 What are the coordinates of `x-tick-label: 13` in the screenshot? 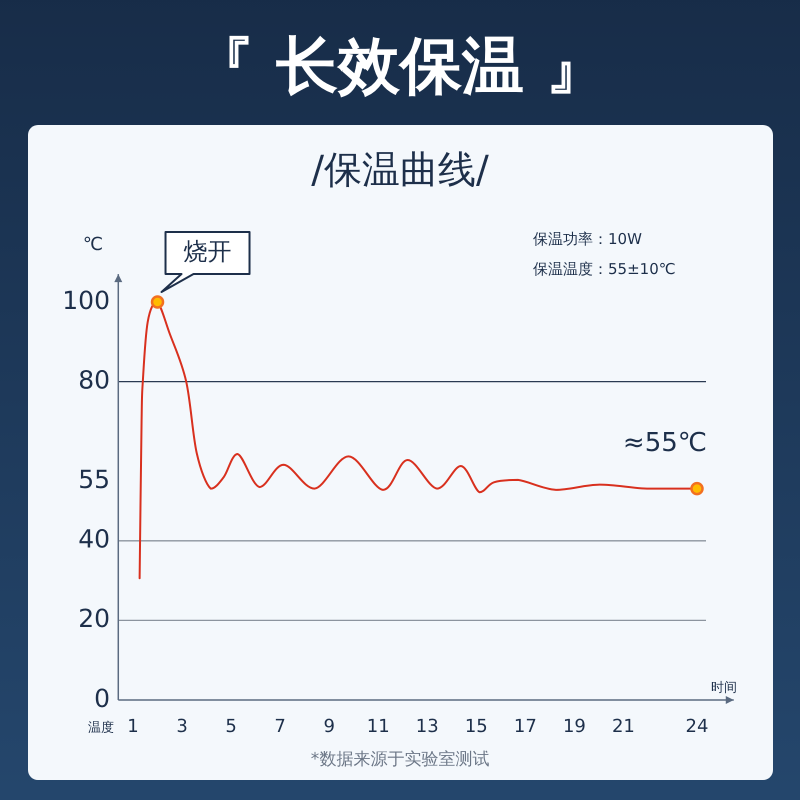 It's located at (427, 726).